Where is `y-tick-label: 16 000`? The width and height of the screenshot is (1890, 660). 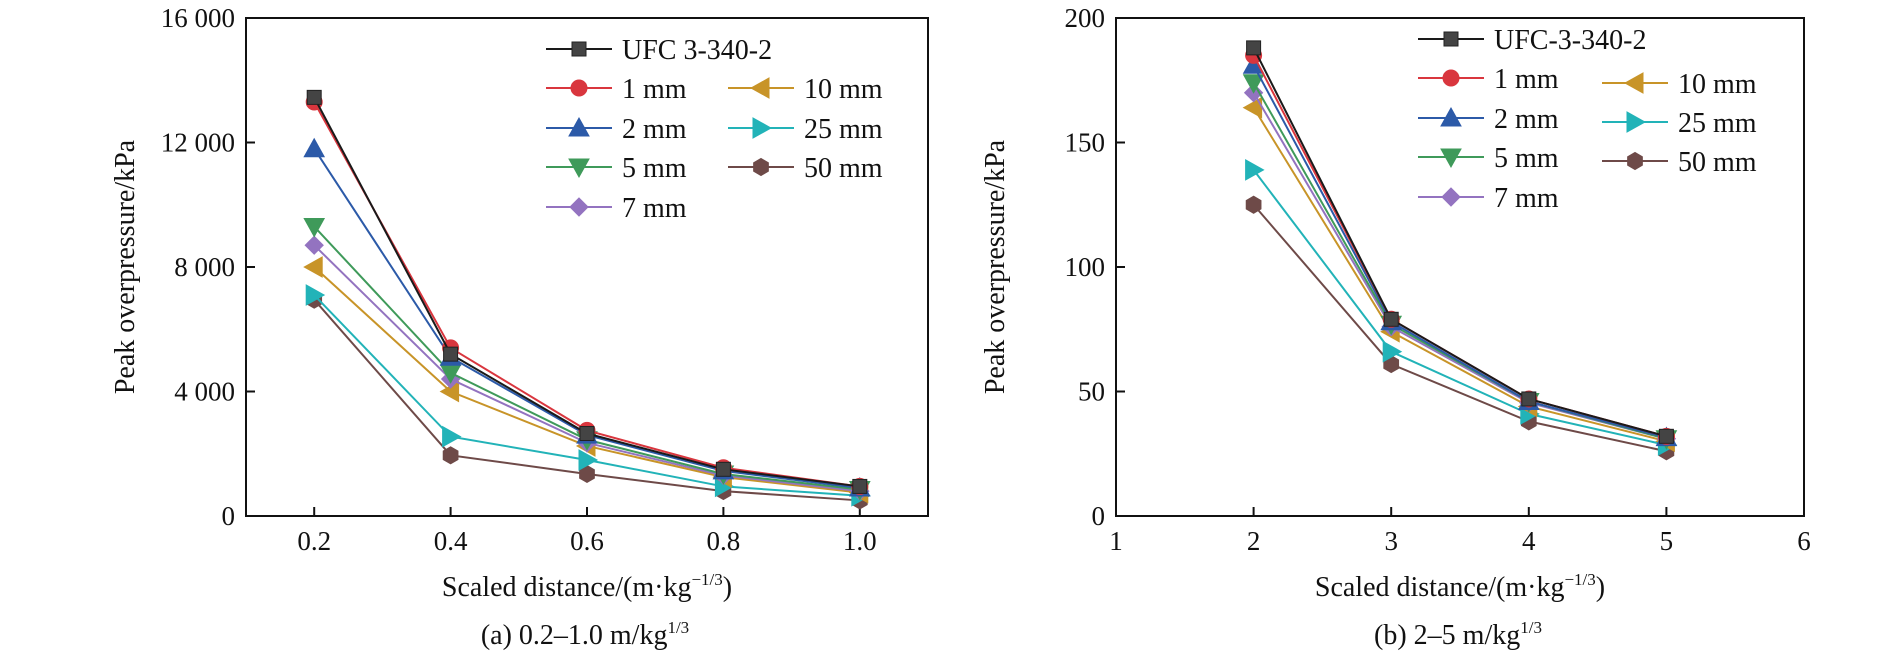
y-tick-label: 16 000 is located at coordinates (198, 18).